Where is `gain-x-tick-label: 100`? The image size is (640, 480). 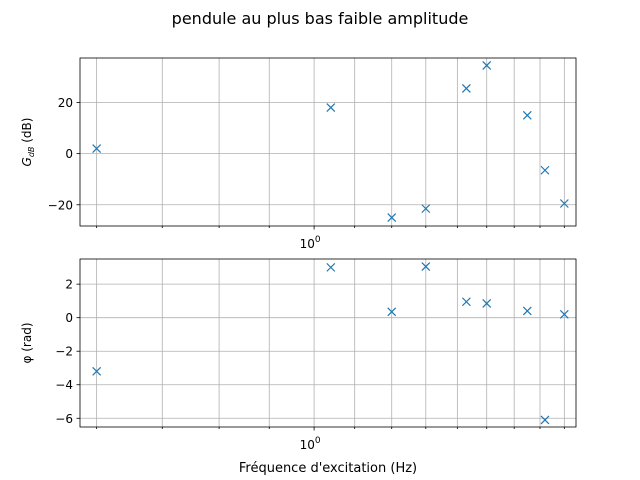
gain-x-tick-label: 100 is located at coordinates (310, 243).